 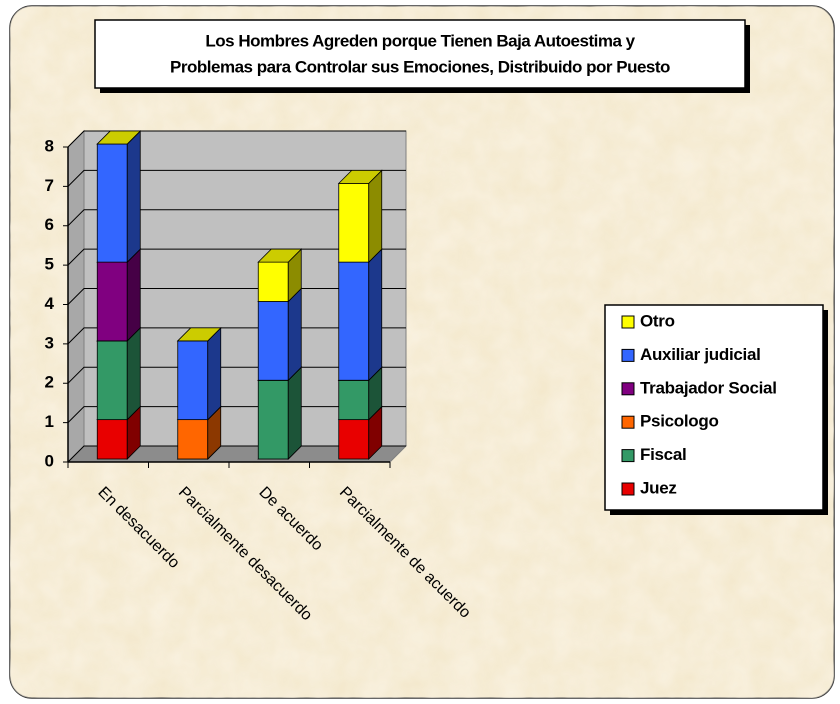 I want to click on y-tick-label: 7, so click(x=49, y=185).